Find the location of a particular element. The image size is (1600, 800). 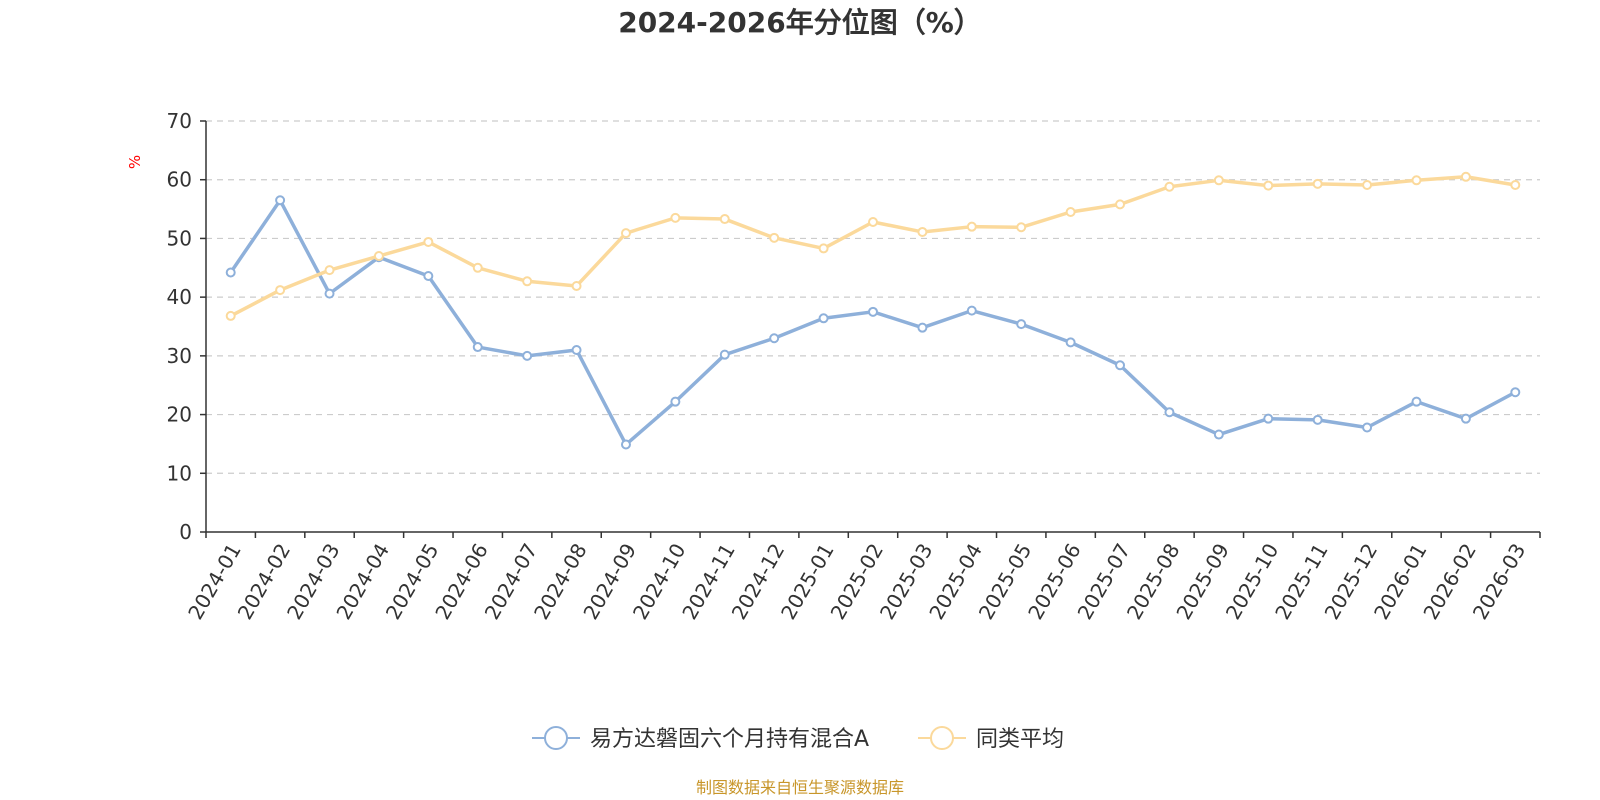

chart-title: 2024-2026年分位图（%） is located at coordinates (800, 22).